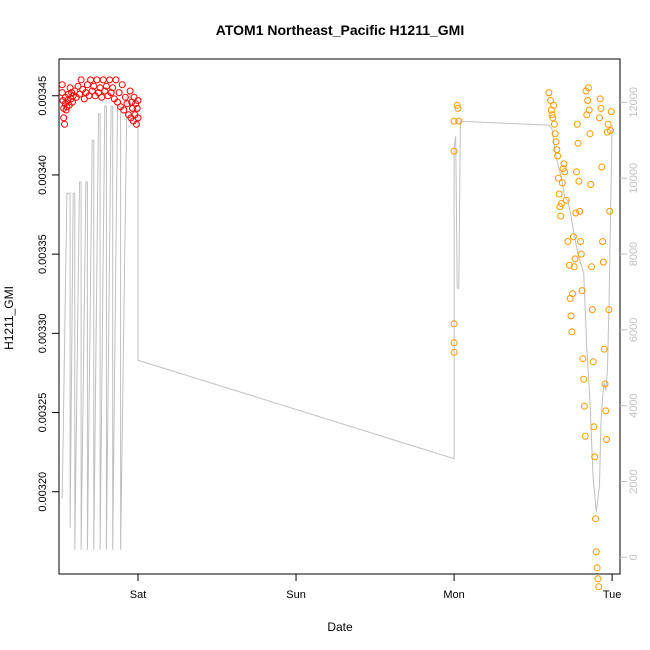 The width and height of the screenshot is (650, 650). What do you see at coordinates (340, 30) in the screenshot?
I see `chart-title: ATOM1 Northeast_Pacific H1211_GMI` at bounding box center [340, 30].